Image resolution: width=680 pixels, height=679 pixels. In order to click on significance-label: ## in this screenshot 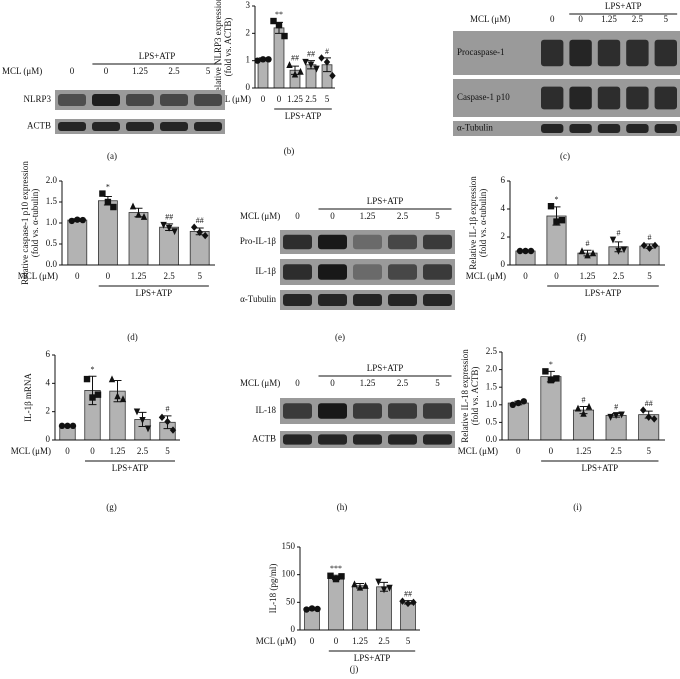, I will do `click(311, 53)`.